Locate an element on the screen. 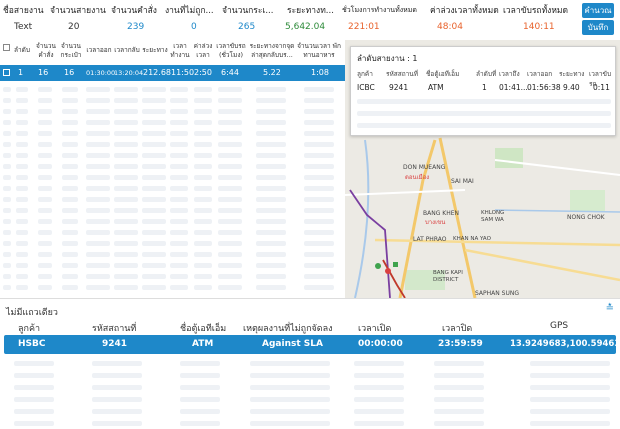  bottom-col-close-time: เวลาปิด is located at coordinates (457, 329).